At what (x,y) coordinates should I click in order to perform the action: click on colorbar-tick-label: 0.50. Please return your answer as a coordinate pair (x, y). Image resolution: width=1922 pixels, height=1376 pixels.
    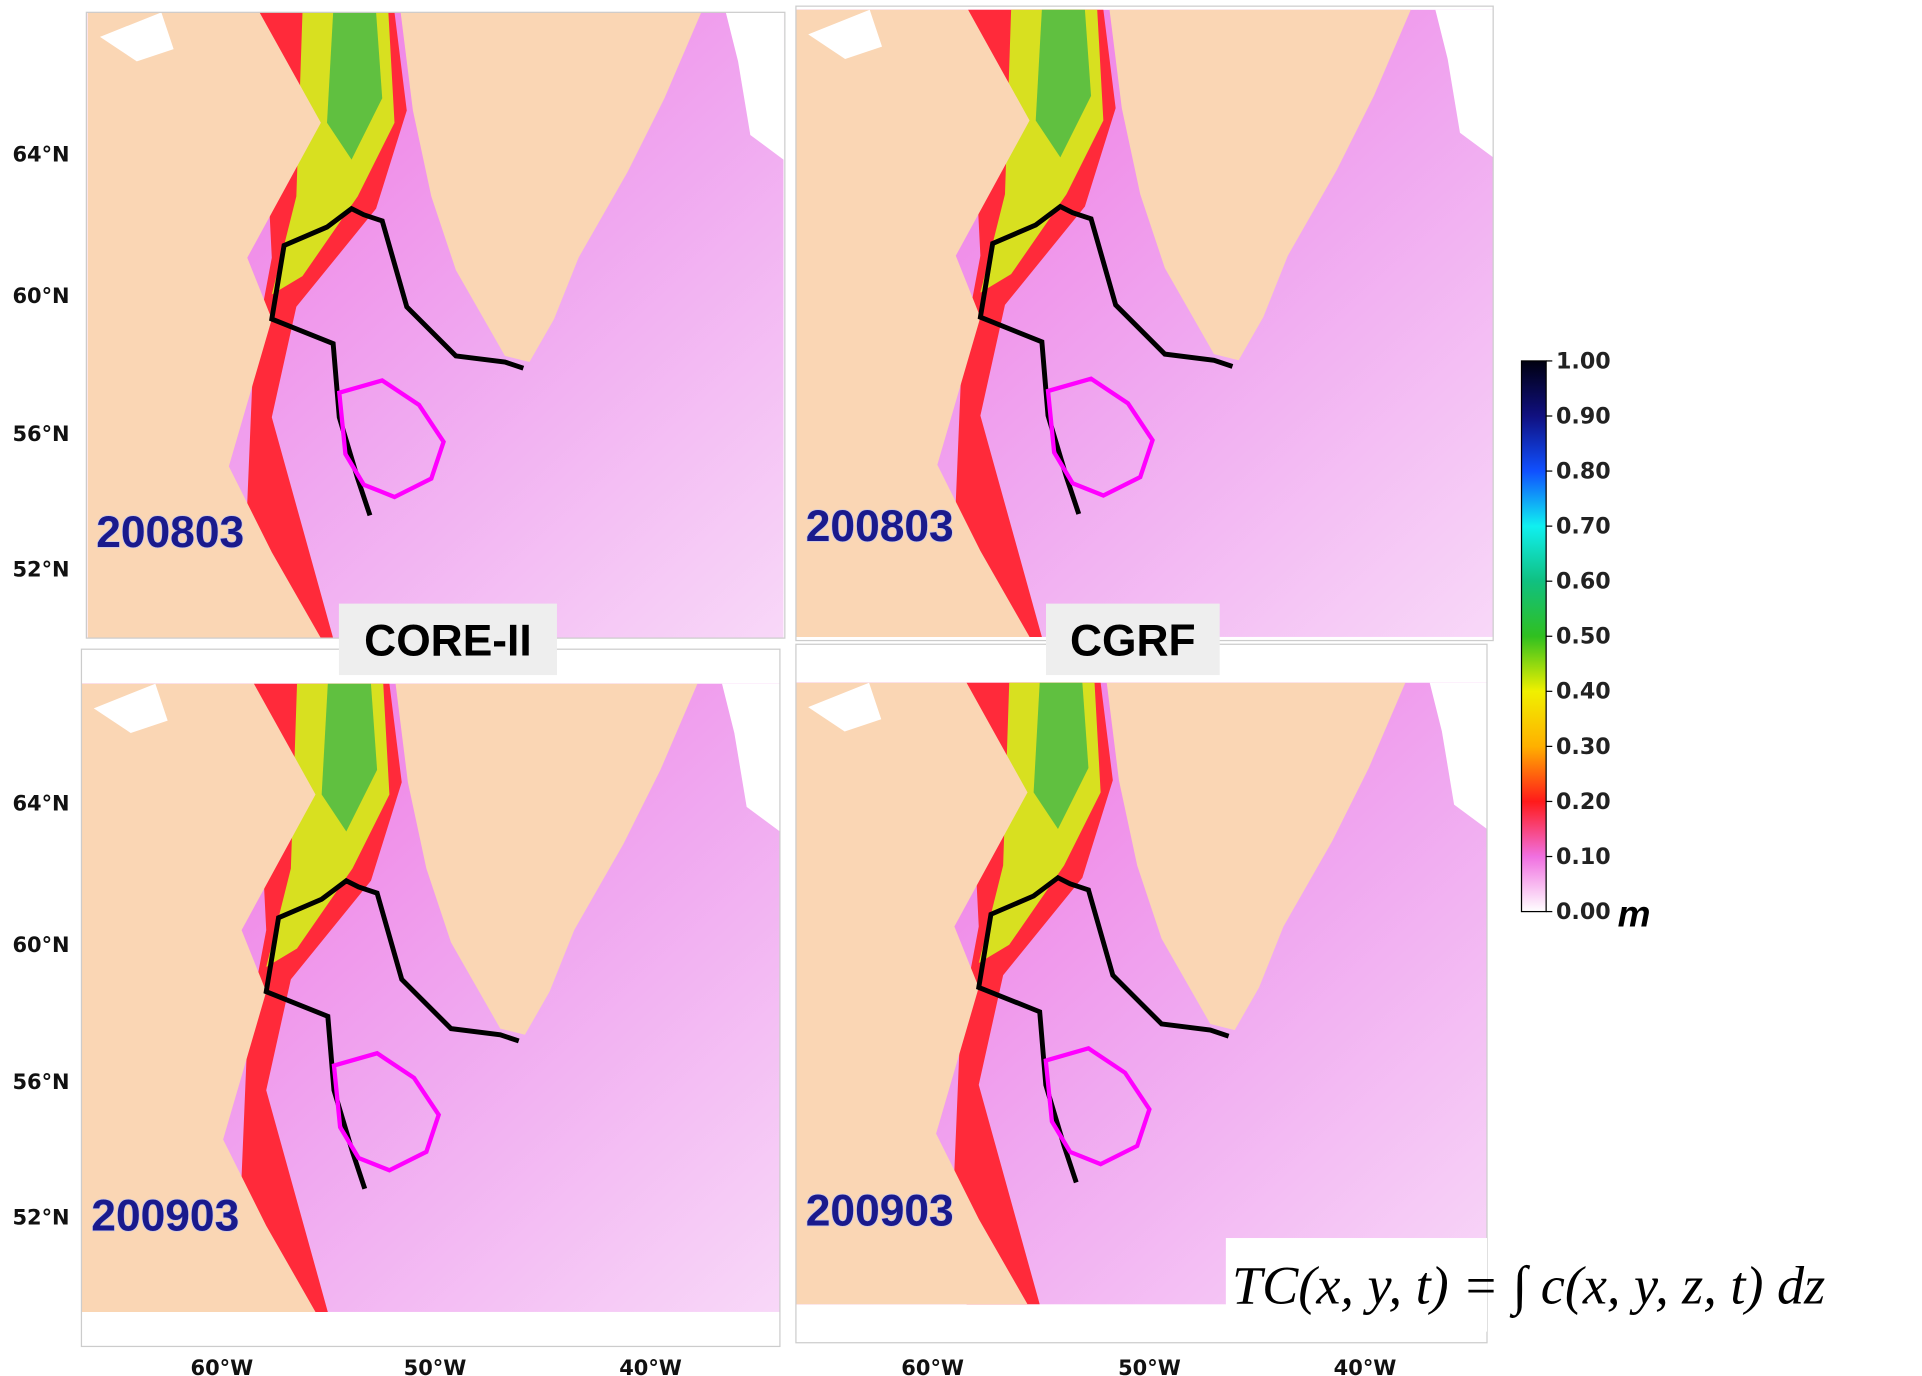
    Looking at the image, I should click on (1583, 637).